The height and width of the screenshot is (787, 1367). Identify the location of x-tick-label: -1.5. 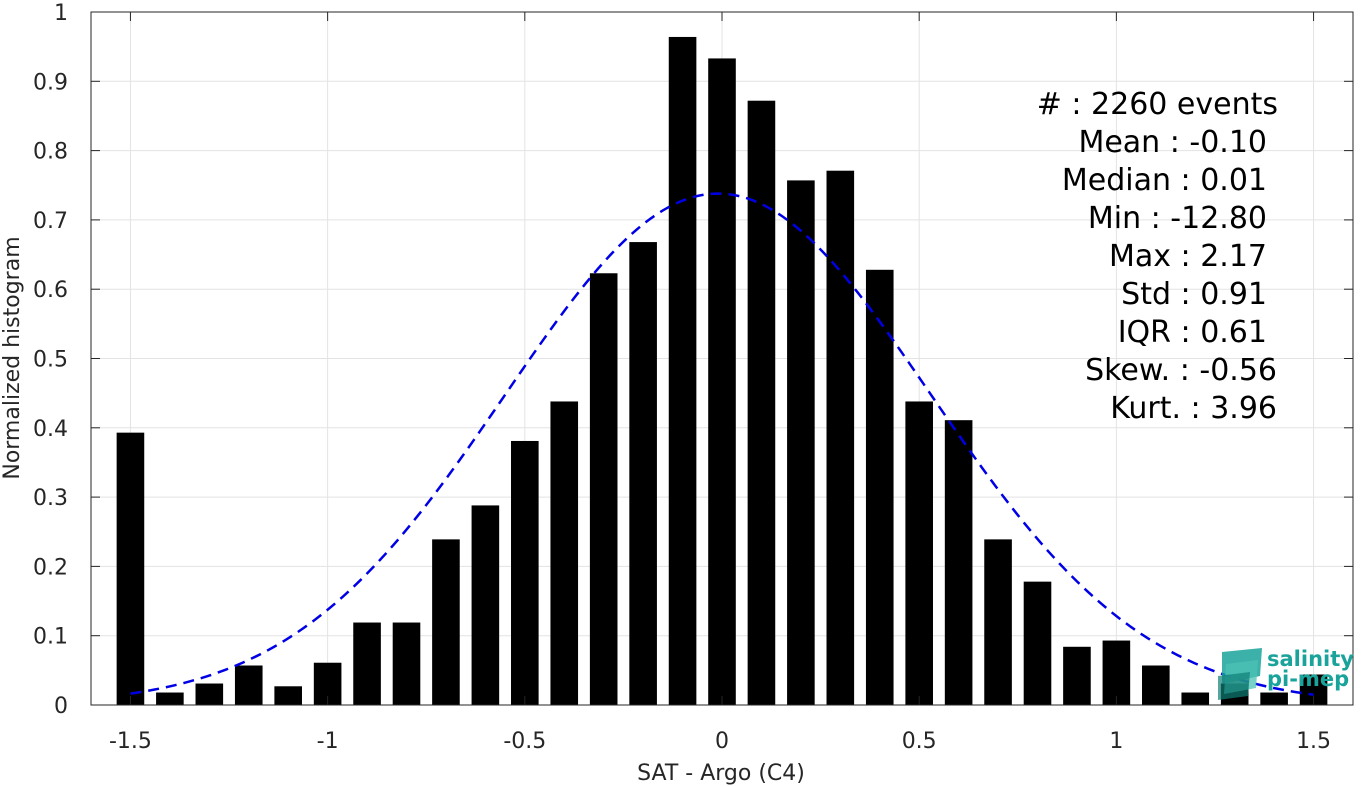
(130, 741).